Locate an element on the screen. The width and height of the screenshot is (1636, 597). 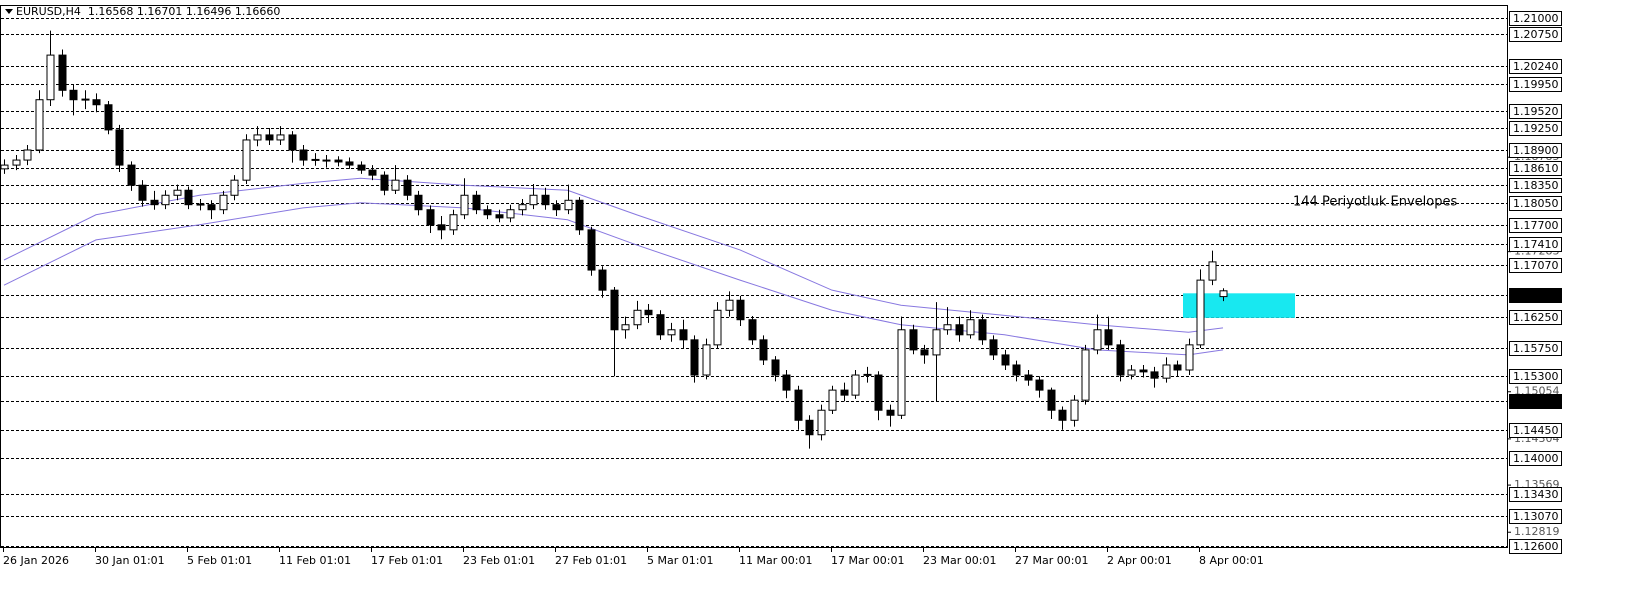
level-label: 1.21000 is located at coordinates (1536, 18).